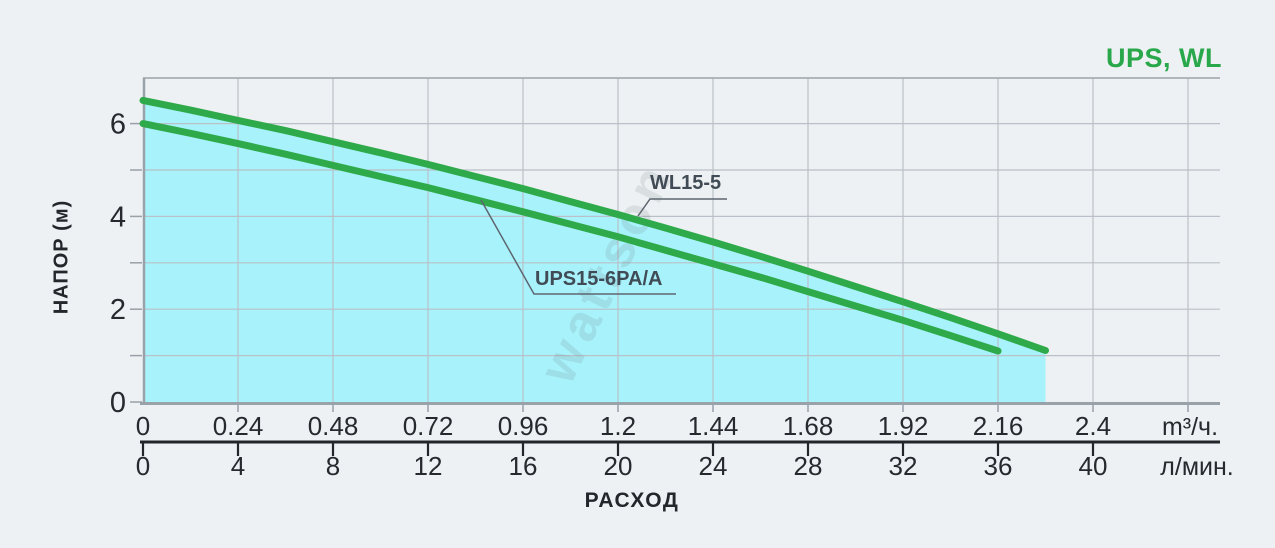 This screenshot has height=548, width=1275. I want to click on y-tick-label: 0, so click(118, 403).